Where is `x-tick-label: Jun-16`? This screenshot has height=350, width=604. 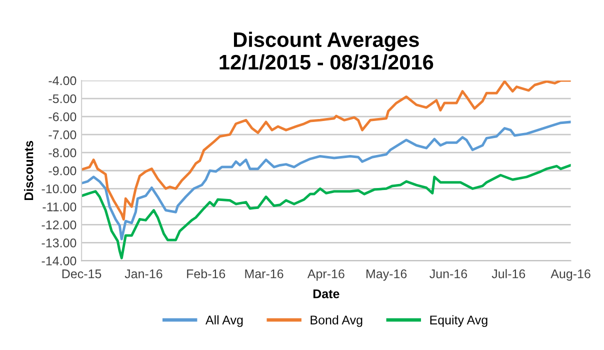
x-tick-label: Jun-16 is located at coordinates (449, 273).